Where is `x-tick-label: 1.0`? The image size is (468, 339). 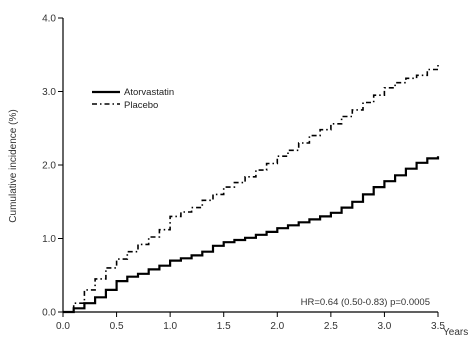
x-tick-label: 1.0 is located at coordinates (170, 326).